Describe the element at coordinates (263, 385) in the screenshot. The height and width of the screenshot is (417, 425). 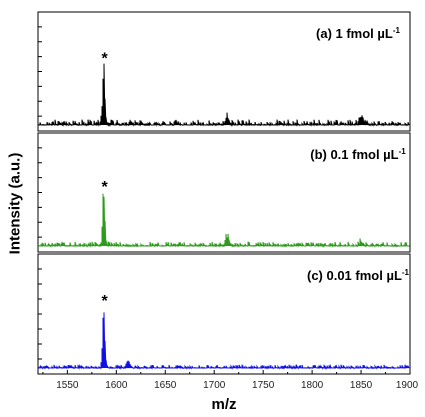
I see `x-tick-label: 1750` at that location.